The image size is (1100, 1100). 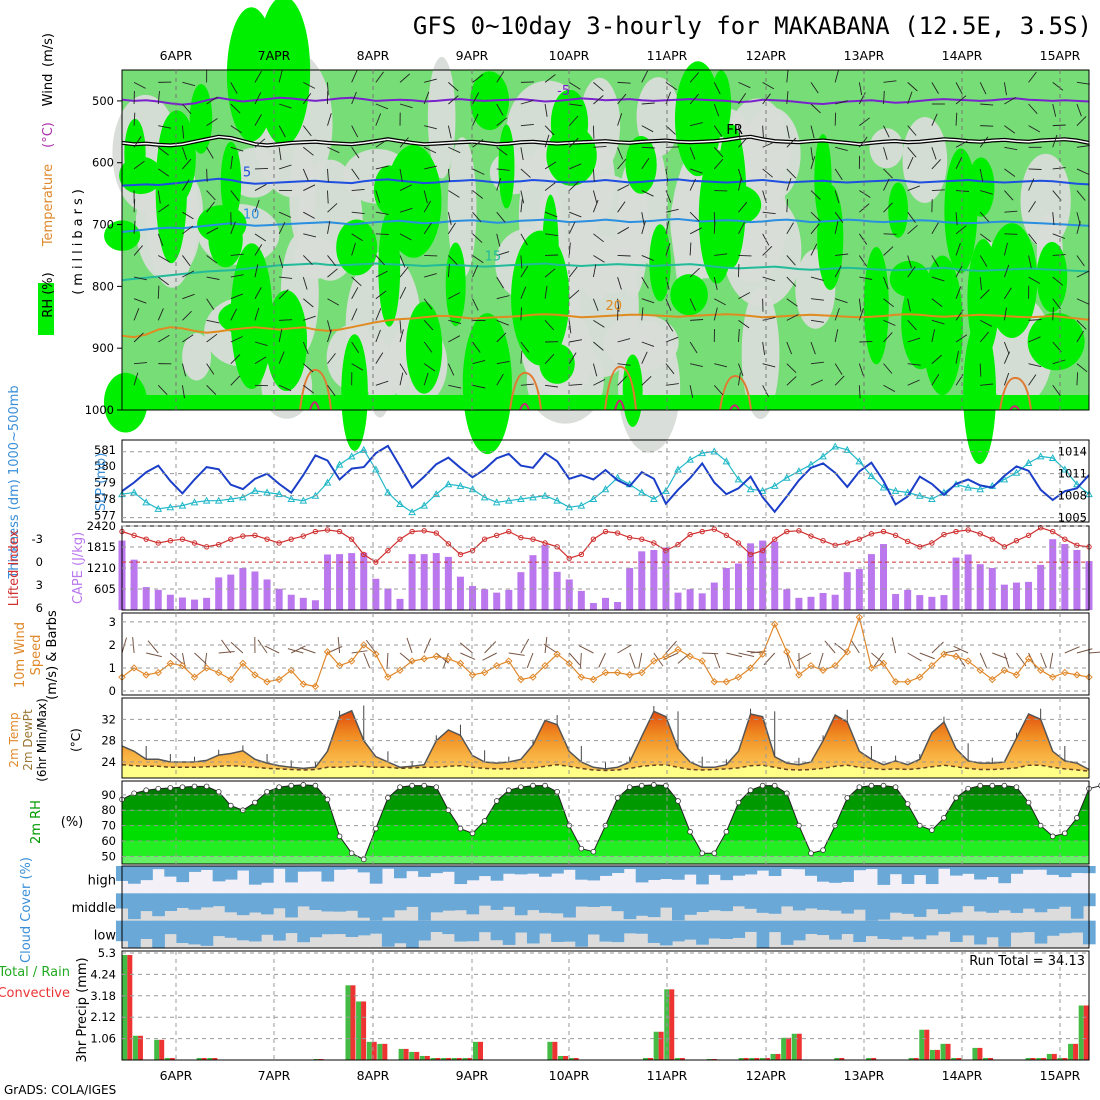 What do you see at coordinates (105, 450) in the screenshot?
I see `thickness-tick: 581` at bounding box center [105, 450].